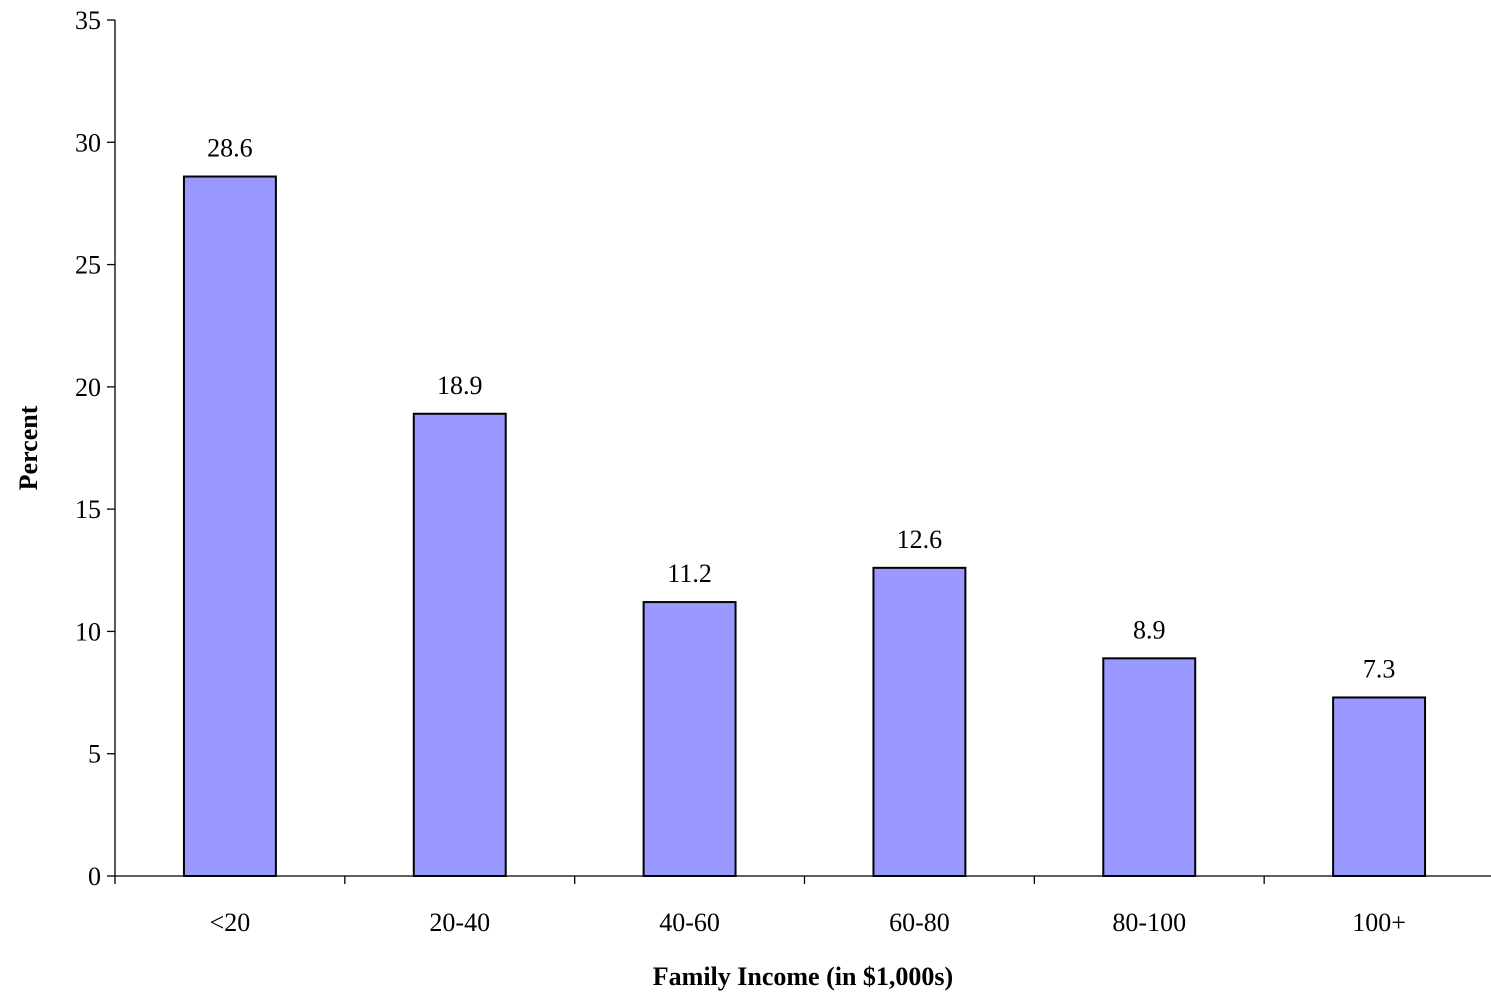  What do you see at coordinates (803, 976) in the screenshot?
I see `x-axis-title: Family Income (in $1,000s)` at bounding box center [803, 976].